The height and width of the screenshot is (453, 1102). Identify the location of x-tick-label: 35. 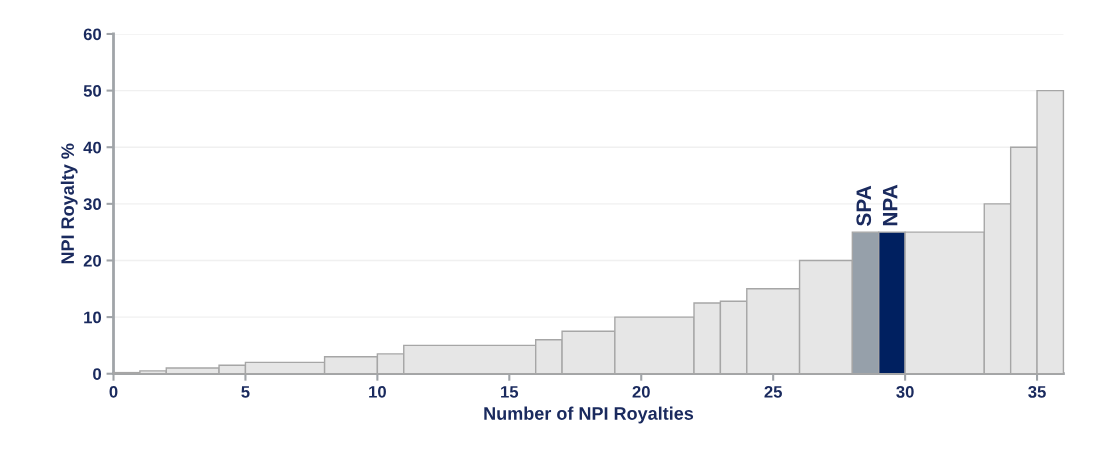
(1037, 391).